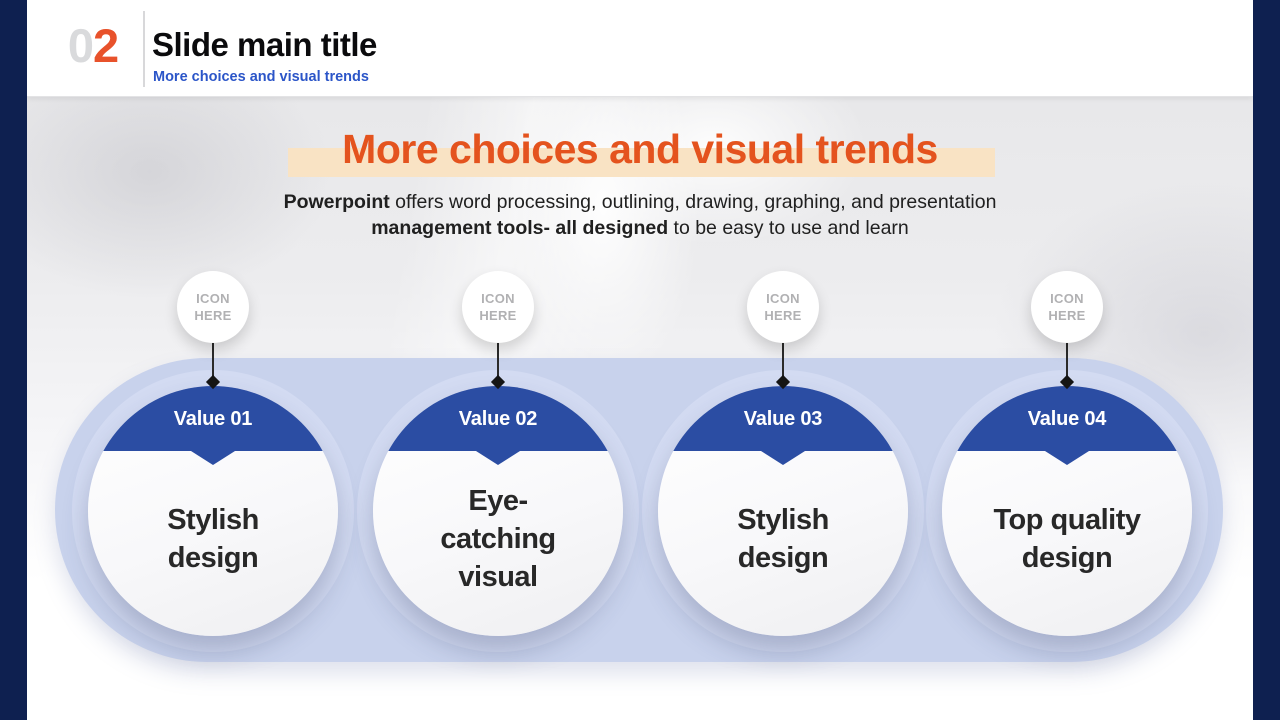 This screenshot has height=720, width=1280. Describe the element at coordinates (1266, 360) in the screenshot. I see `right-navy-rail` at that location.